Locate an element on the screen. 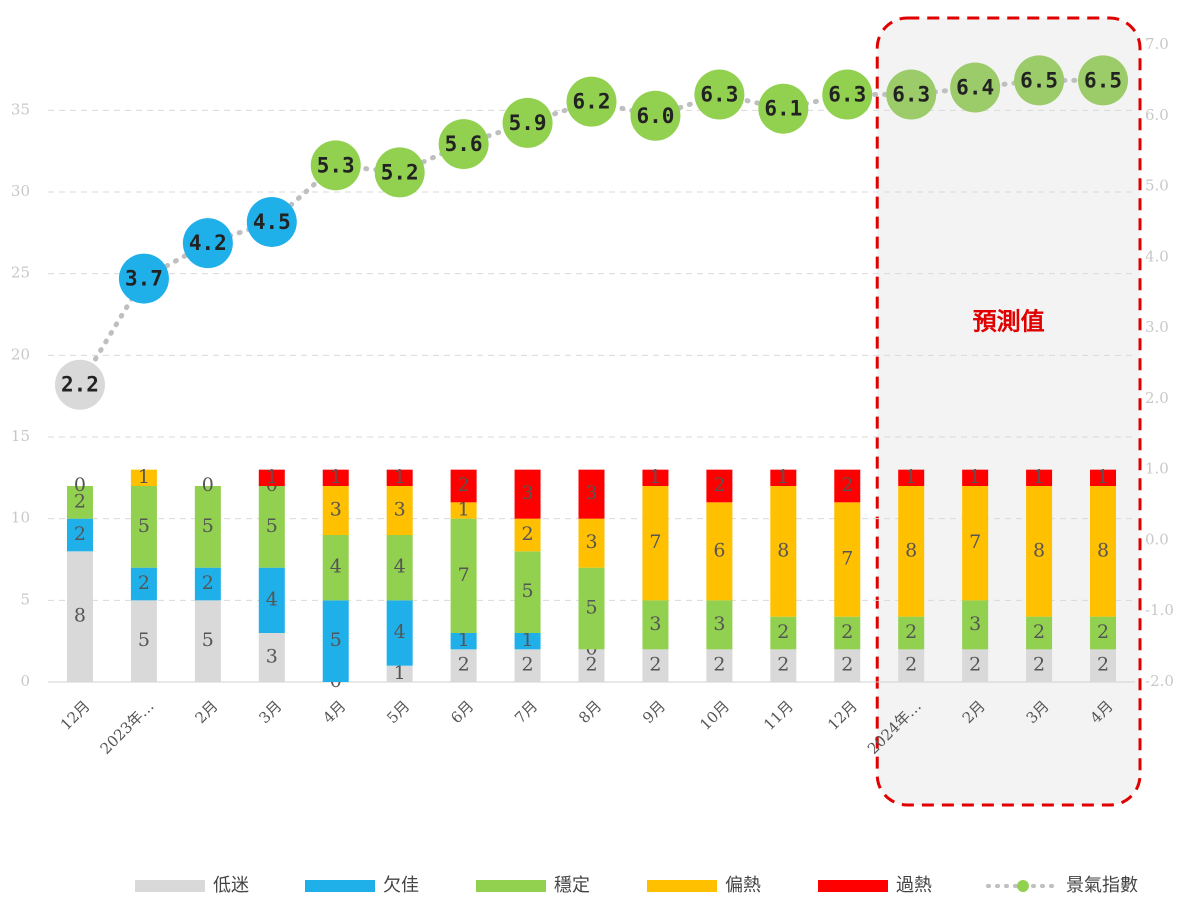 This screenshot has width=1195, height=901. y-tick-label: 5 is located at coordinates (25, 599).